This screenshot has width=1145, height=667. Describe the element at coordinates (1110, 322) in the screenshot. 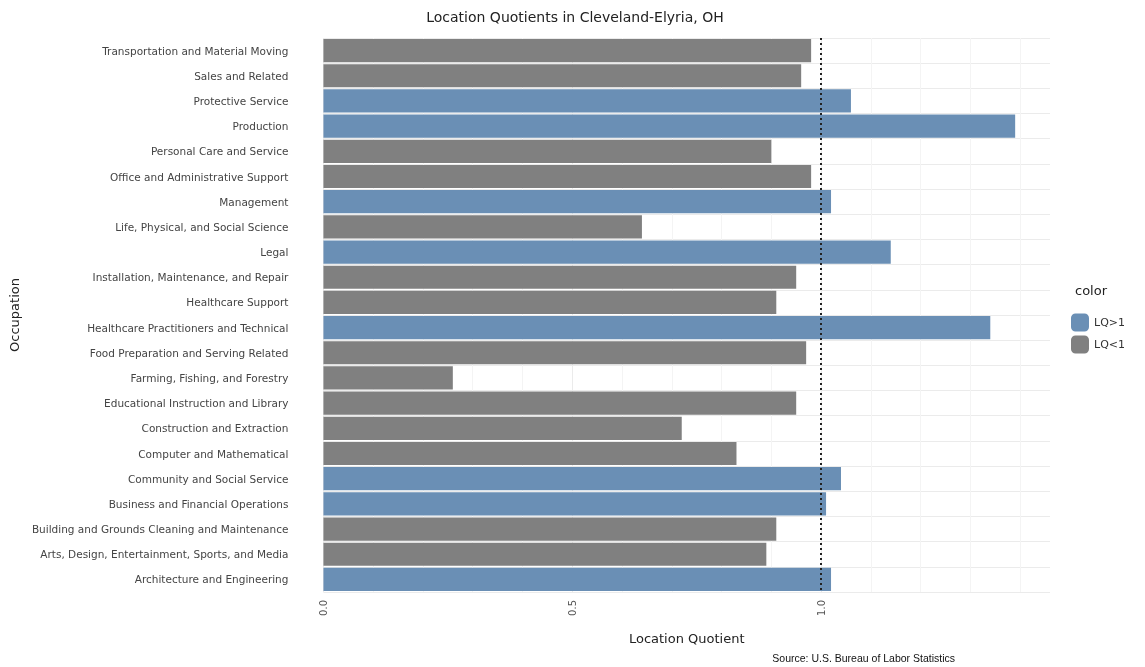

I see `legend-label: LQ>1` at that location.